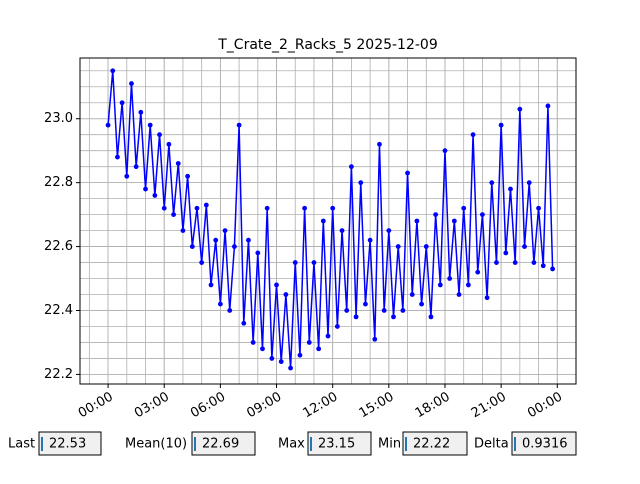 This screenshot has height=484, width=640. Describe the element at coordinates (336, 444) in the screenshot. I see `stat-value: 23.15` at that location.